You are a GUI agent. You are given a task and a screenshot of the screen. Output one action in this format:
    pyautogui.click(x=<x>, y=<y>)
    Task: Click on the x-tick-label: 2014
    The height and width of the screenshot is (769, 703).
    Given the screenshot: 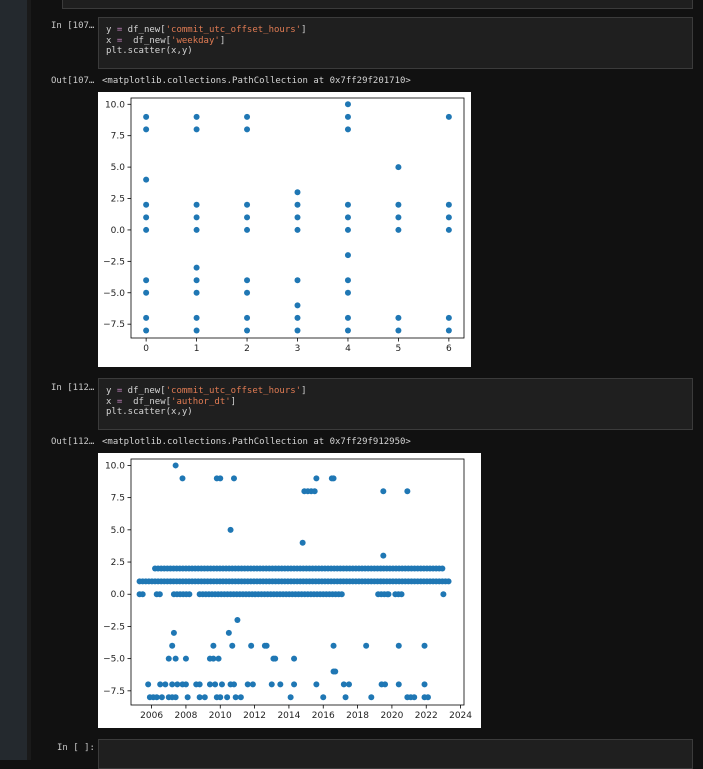 What is the action you would take?
    pyautogui.click(x=288, y=716)
    